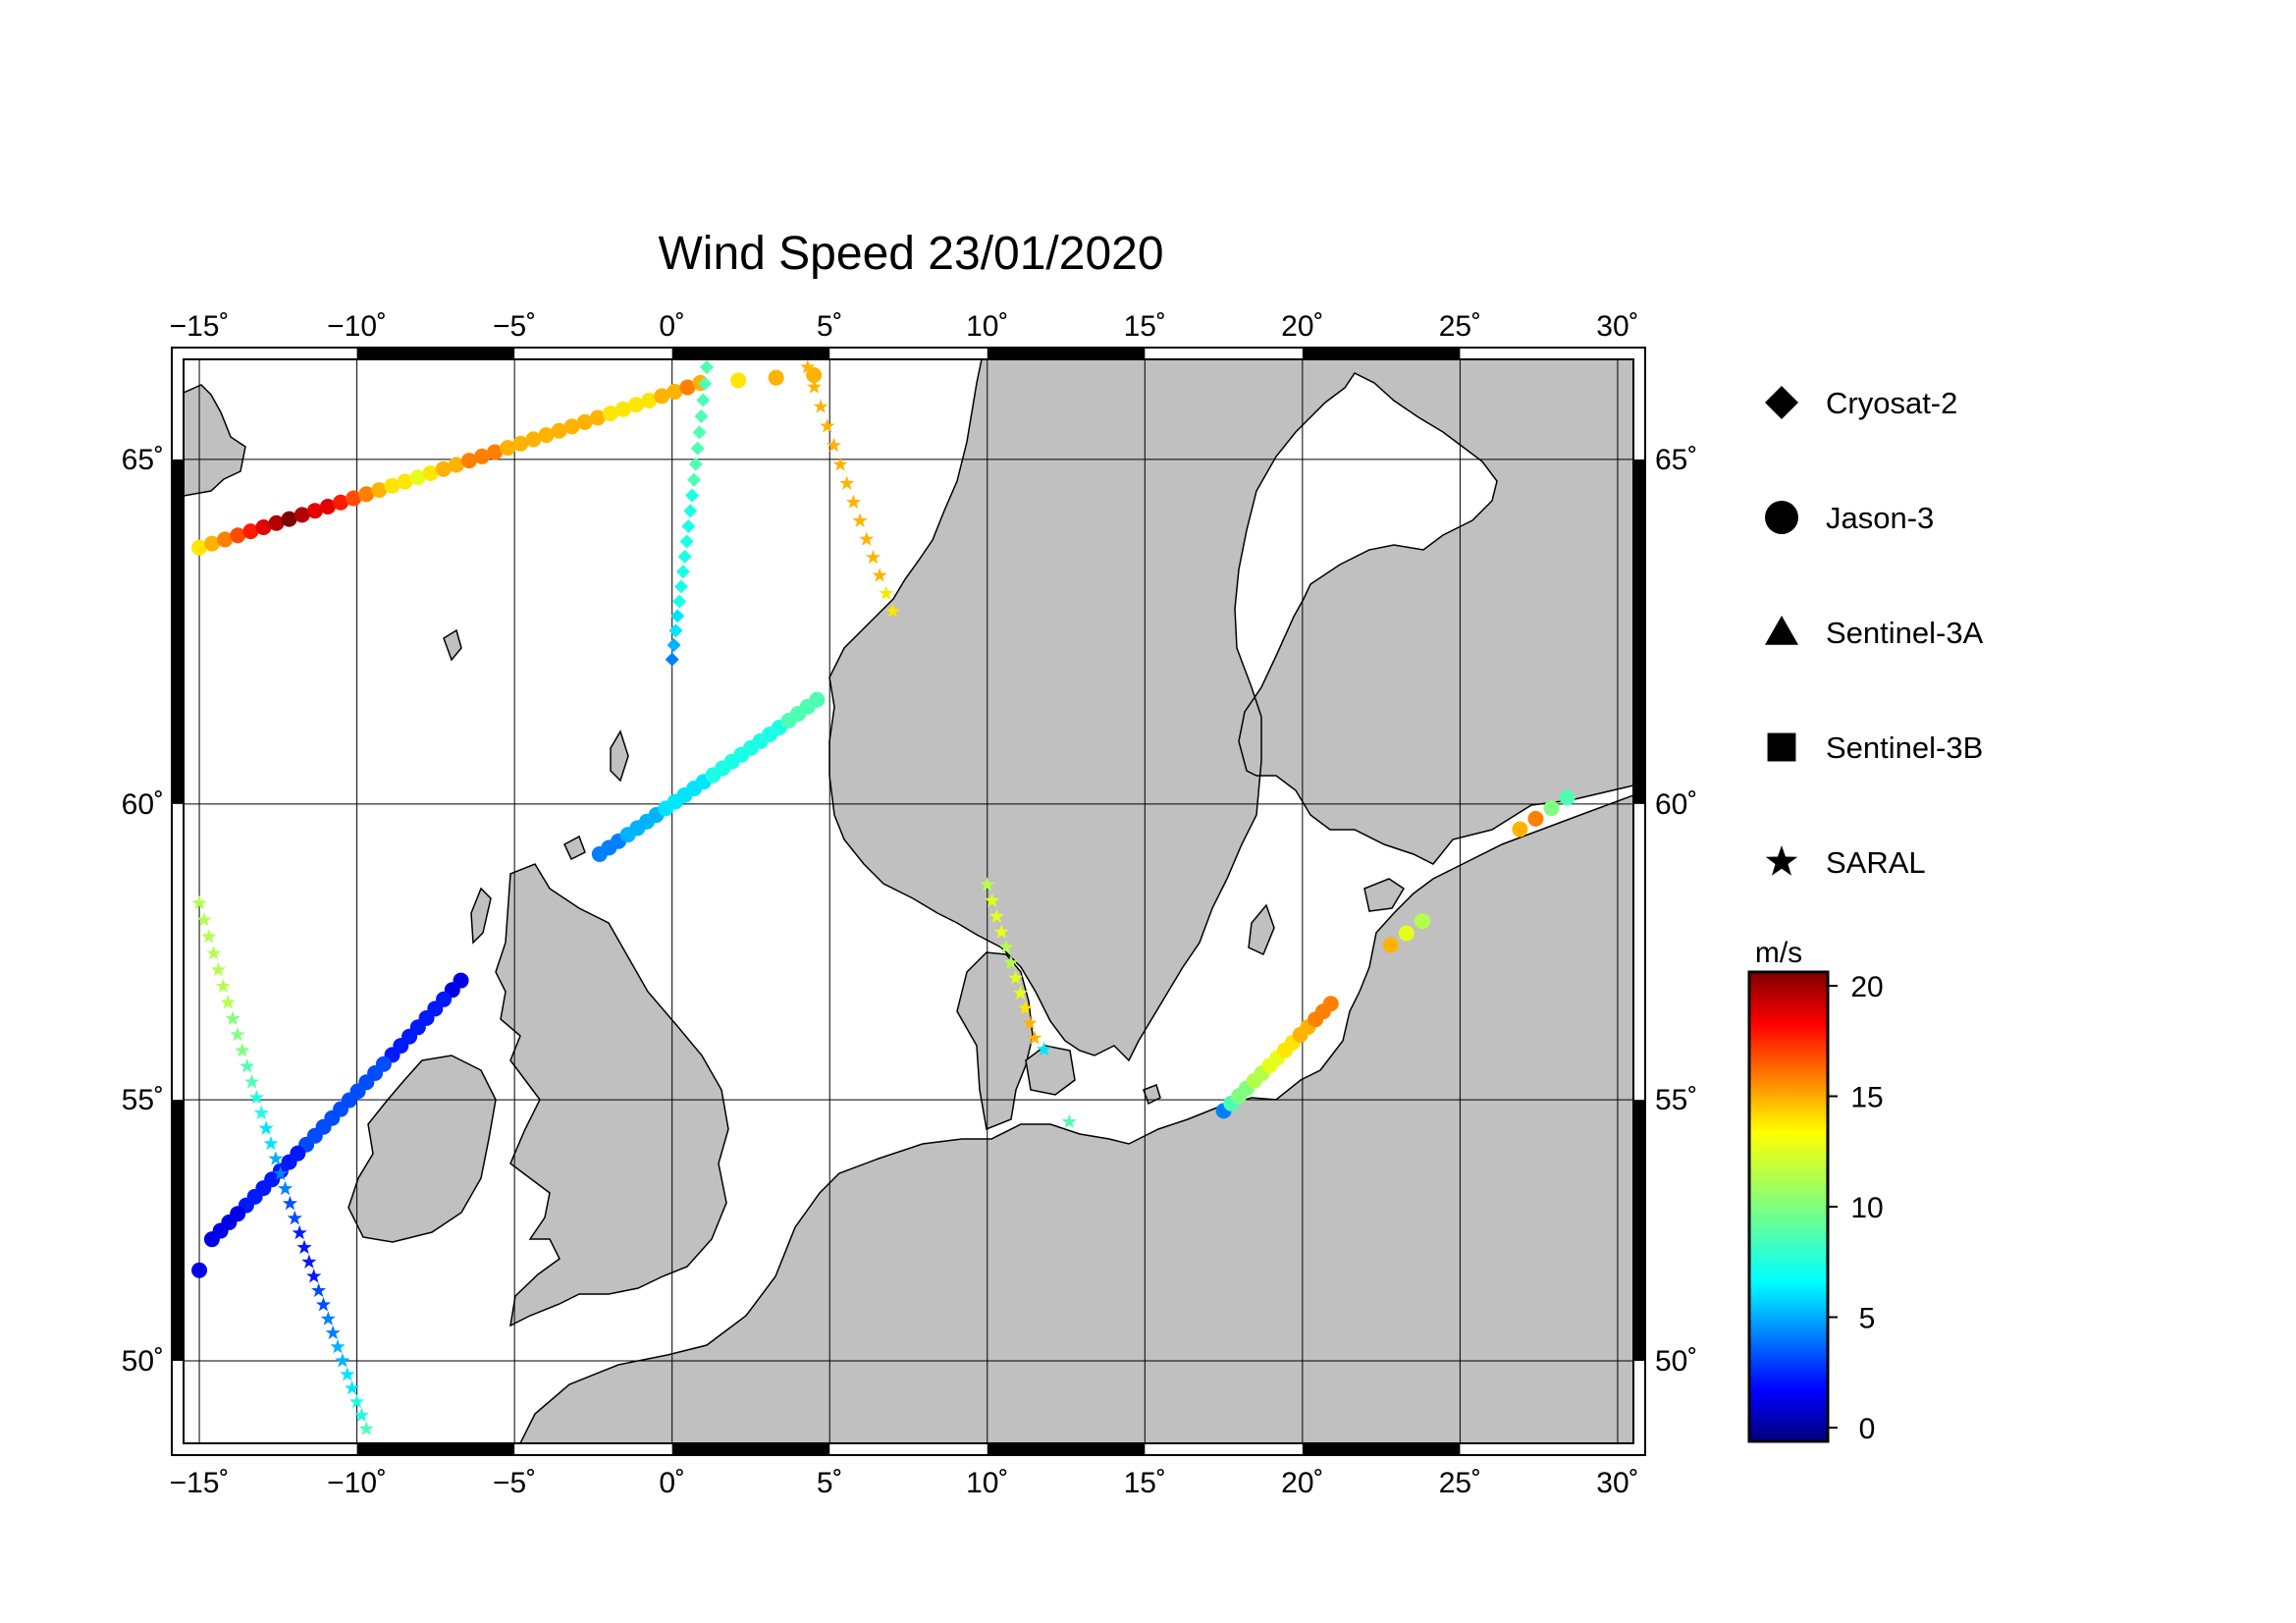 The height and width of the screenshot is (1623, 2296). I want to click on colorbar-tick-label: 10, so click(1867, 1208).